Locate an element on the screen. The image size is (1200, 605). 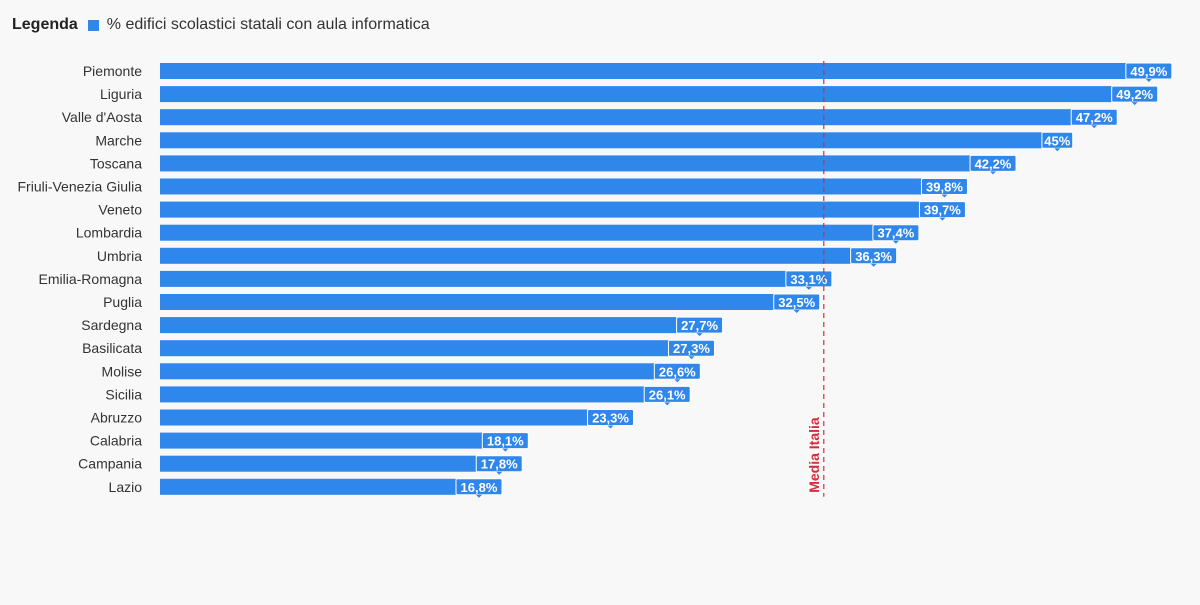
value-label: 26,1% is located at coordinates (667, 394).